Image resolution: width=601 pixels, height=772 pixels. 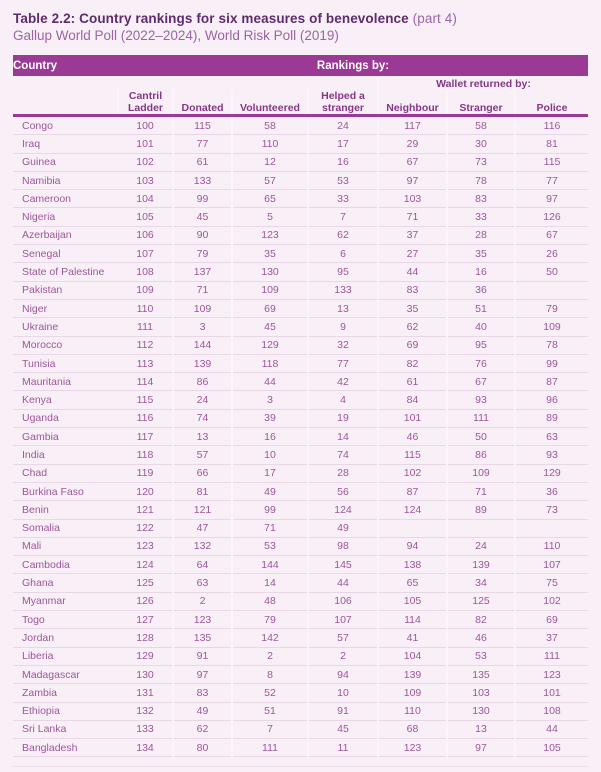 I want to click on rank-cell: 11, so click(x=342, y=748).